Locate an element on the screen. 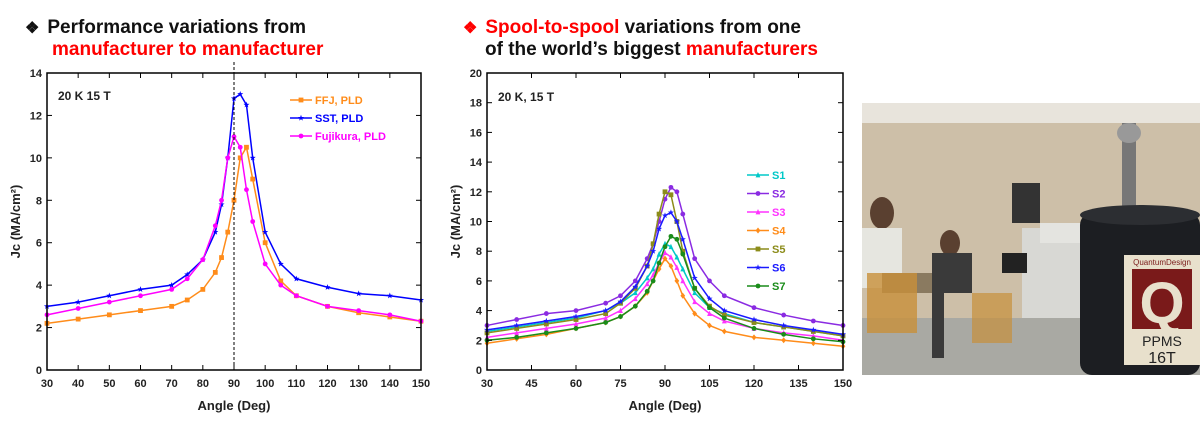 The width and height of the screenshot is (1200, 431). x-tick-label: 90 is located at coordinates (665, 384).